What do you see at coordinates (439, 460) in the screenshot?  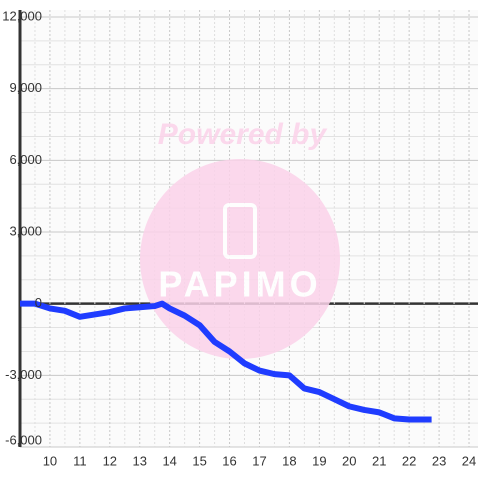 I see `x-tick-label: 23` at bounding box center [439, 460].